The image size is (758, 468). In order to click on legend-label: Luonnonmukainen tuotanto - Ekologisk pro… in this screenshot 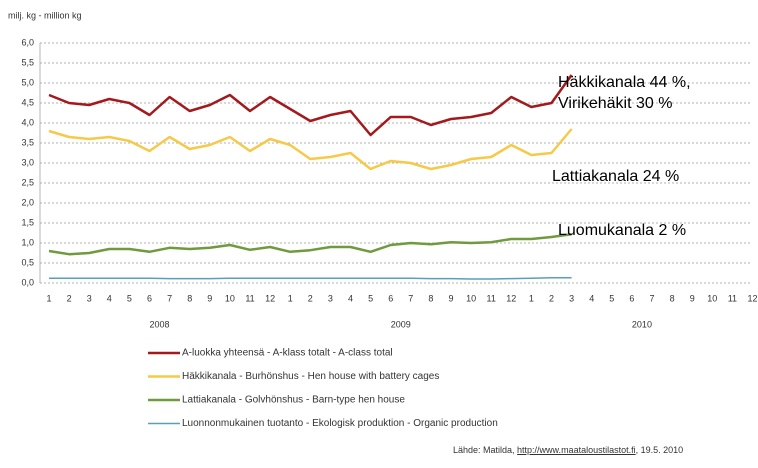, I will do `click(340, 423)`.